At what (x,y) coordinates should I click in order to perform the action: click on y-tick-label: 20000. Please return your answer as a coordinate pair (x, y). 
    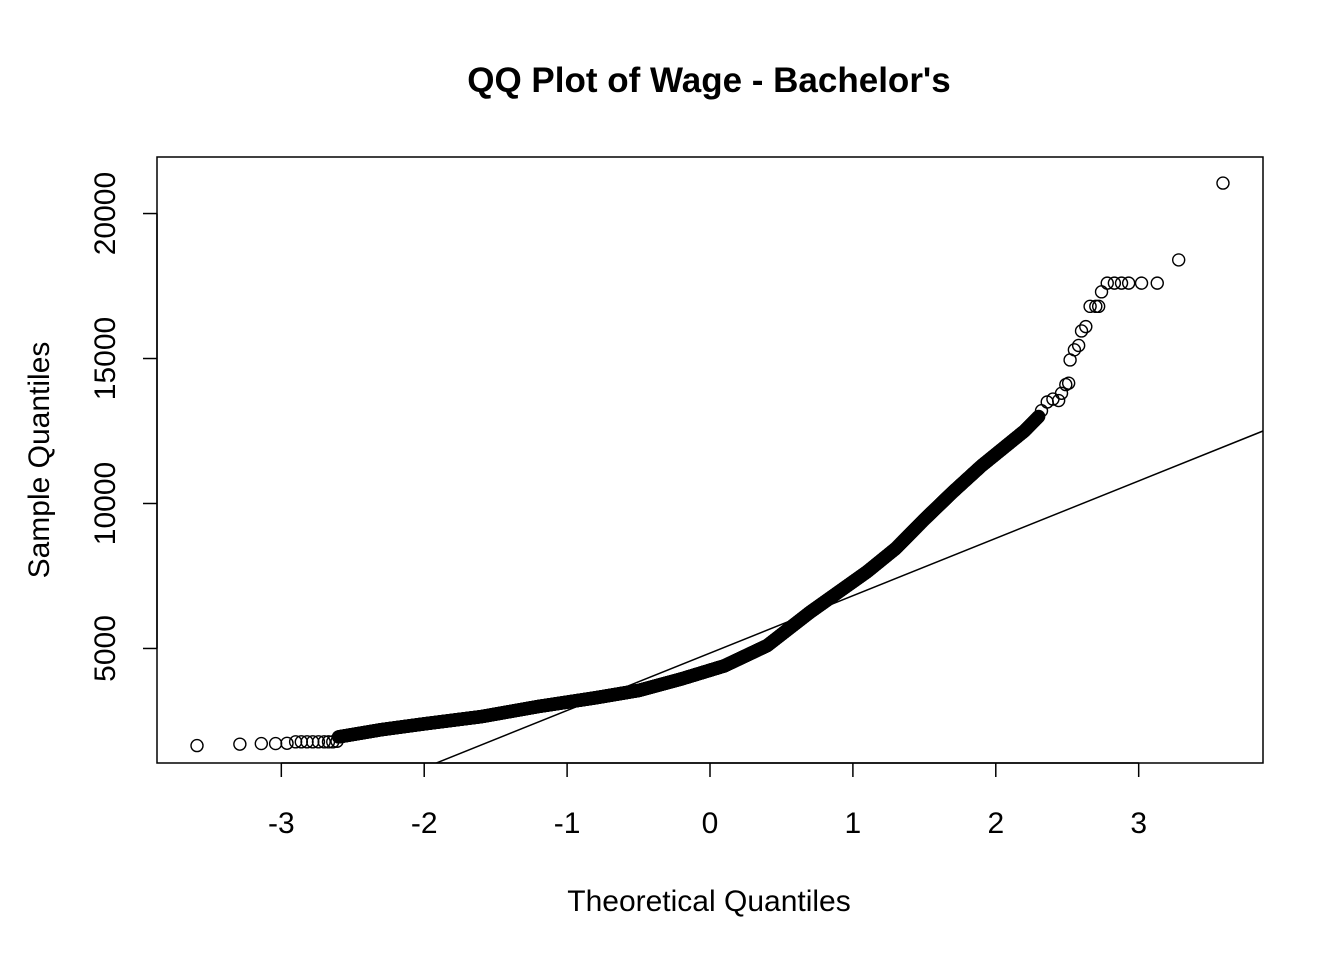
    Looking at the image, I should click on (105, 213).